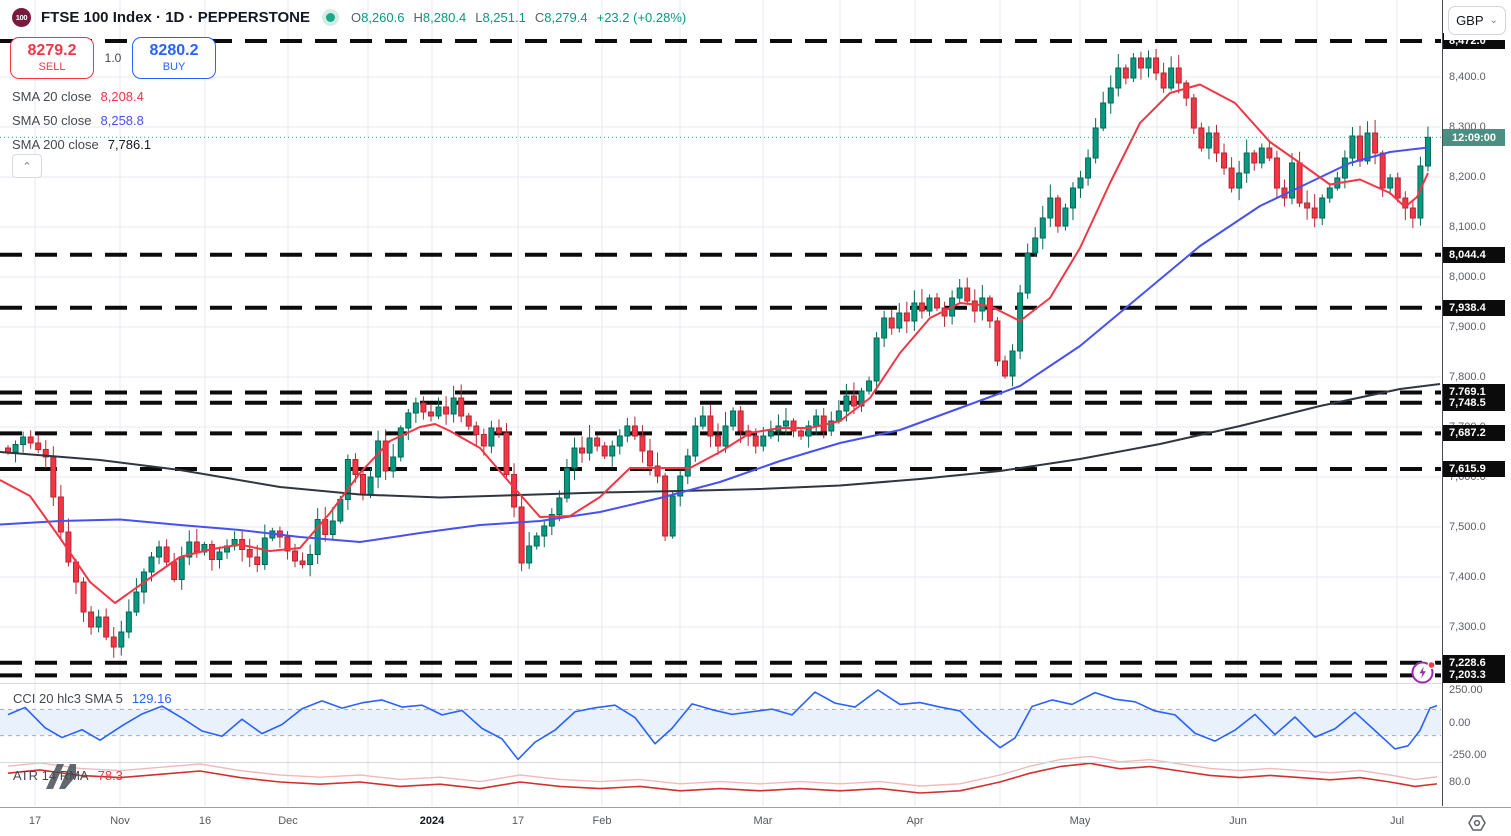  Describe the element at coordinates (1474, 469) in the screenshot. I see `level-price-label: 7,615.9` at that location.